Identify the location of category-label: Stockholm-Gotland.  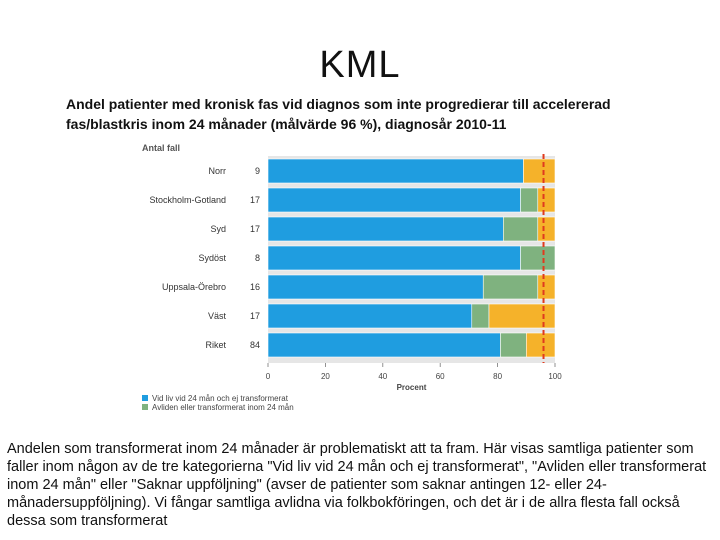
(187, 200).